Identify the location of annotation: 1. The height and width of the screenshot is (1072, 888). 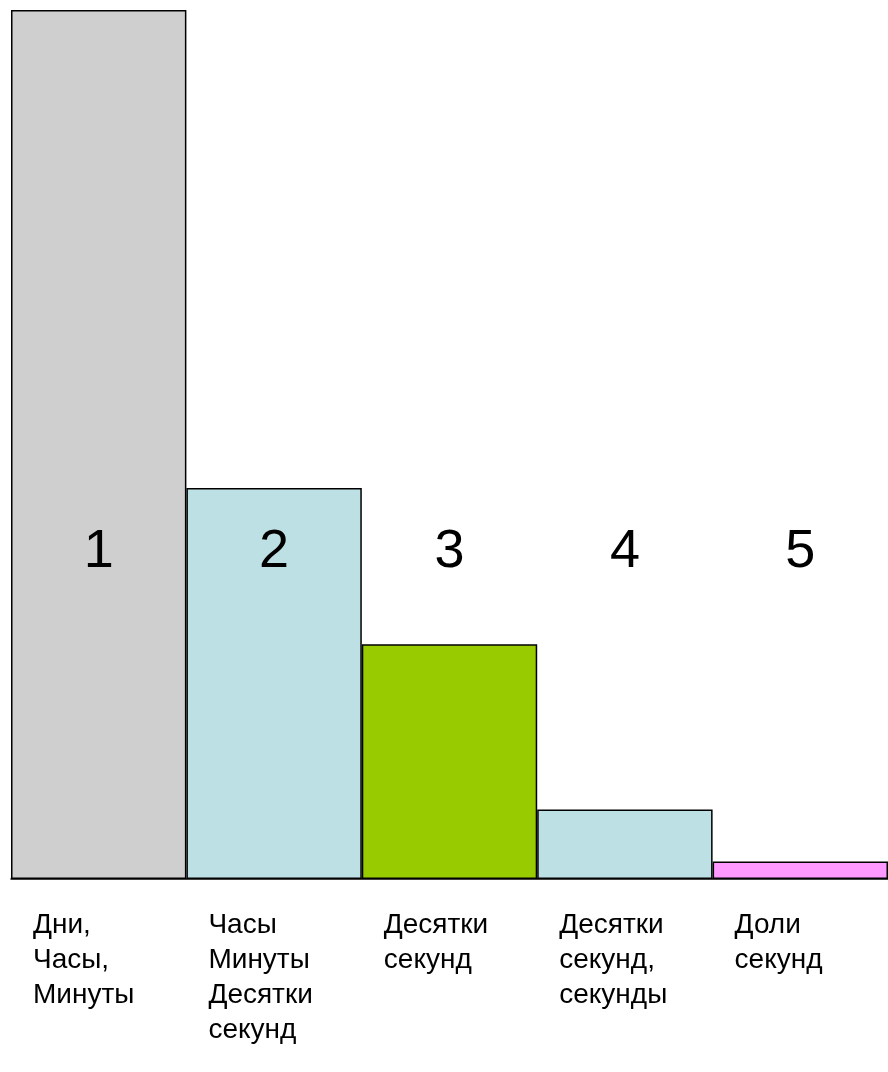
(98, 548).